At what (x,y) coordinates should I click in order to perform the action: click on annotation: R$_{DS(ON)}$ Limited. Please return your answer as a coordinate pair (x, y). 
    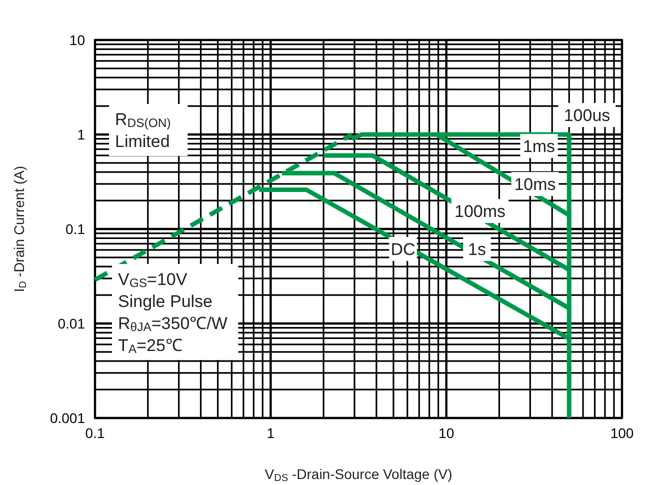
    Looking at the image, I should click on (143, 130).